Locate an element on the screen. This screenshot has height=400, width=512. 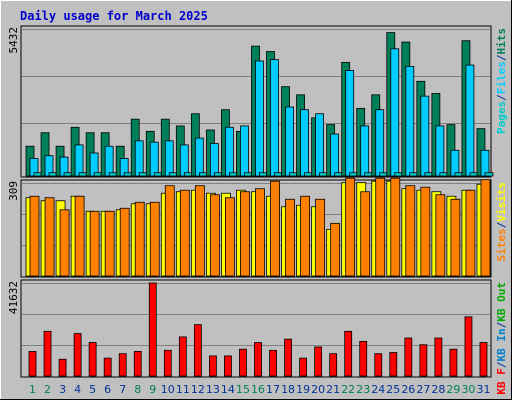
day-label-10: 10 is located at coordinates (168, 389).